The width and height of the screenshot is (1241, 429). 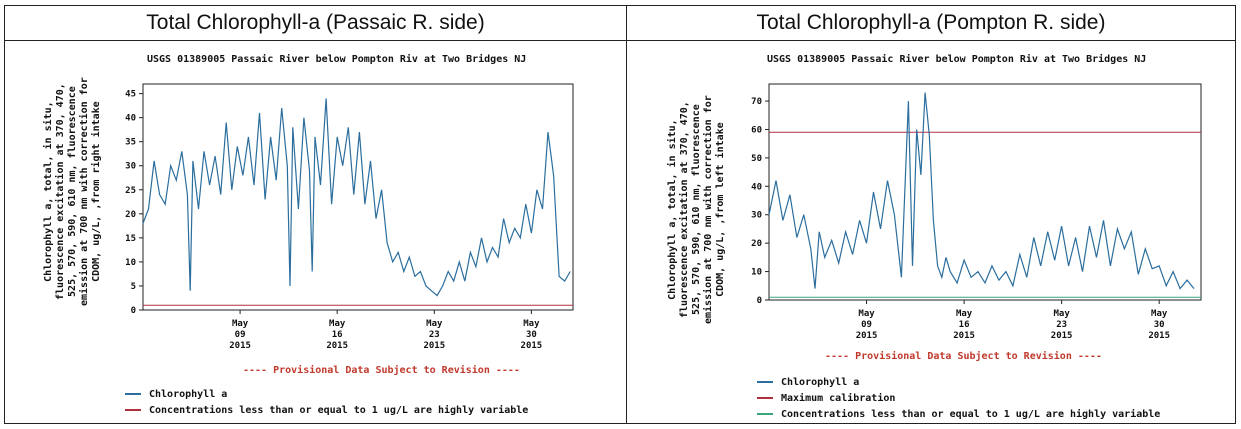 What do you see at coordinates (931, 23) in the screenshot?
I see `panel-heading: Total Chlorophyll-a (Pompton R. side)` at bounding box center [931, 23].